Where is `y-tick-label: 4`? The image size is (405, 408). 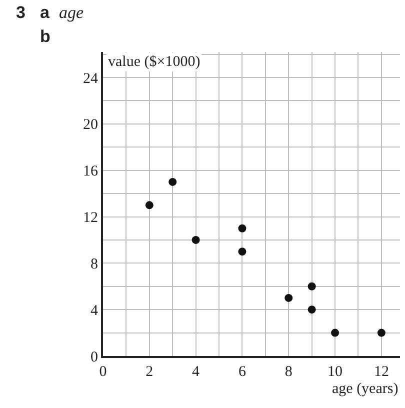 y-tick-label: 4 is located at coordinates (94, 310).